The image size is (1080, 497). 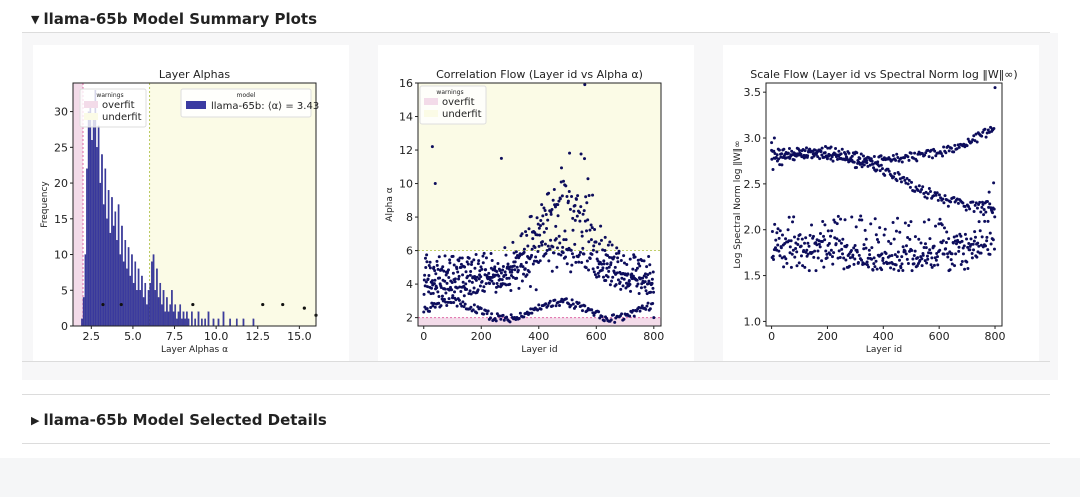 I want to click on summary-section-header: ▼ llama-65b Model Summary Plots, so click(x=174, y=19).